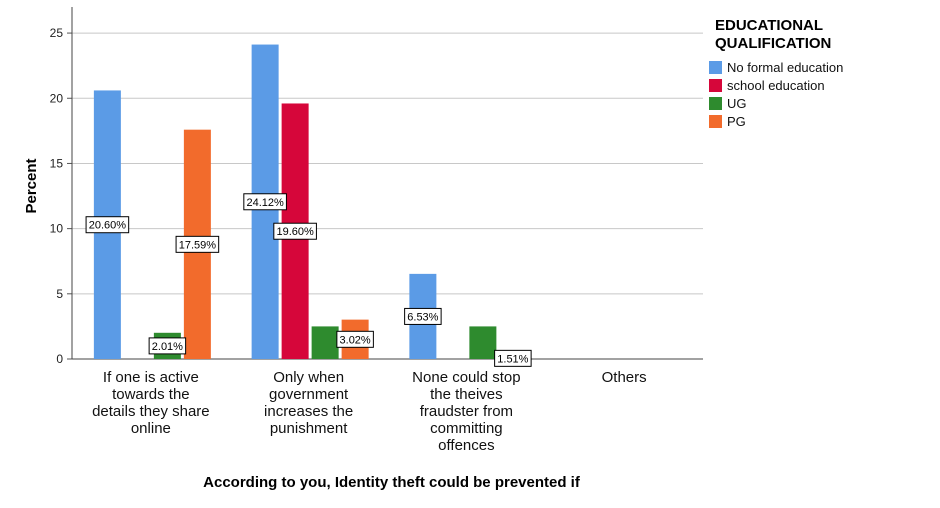 This screenshot has width=940, height=508. Describe the element at coordinates (309, 394) in the screenshot. I see `x-tick-label: government` at that location.